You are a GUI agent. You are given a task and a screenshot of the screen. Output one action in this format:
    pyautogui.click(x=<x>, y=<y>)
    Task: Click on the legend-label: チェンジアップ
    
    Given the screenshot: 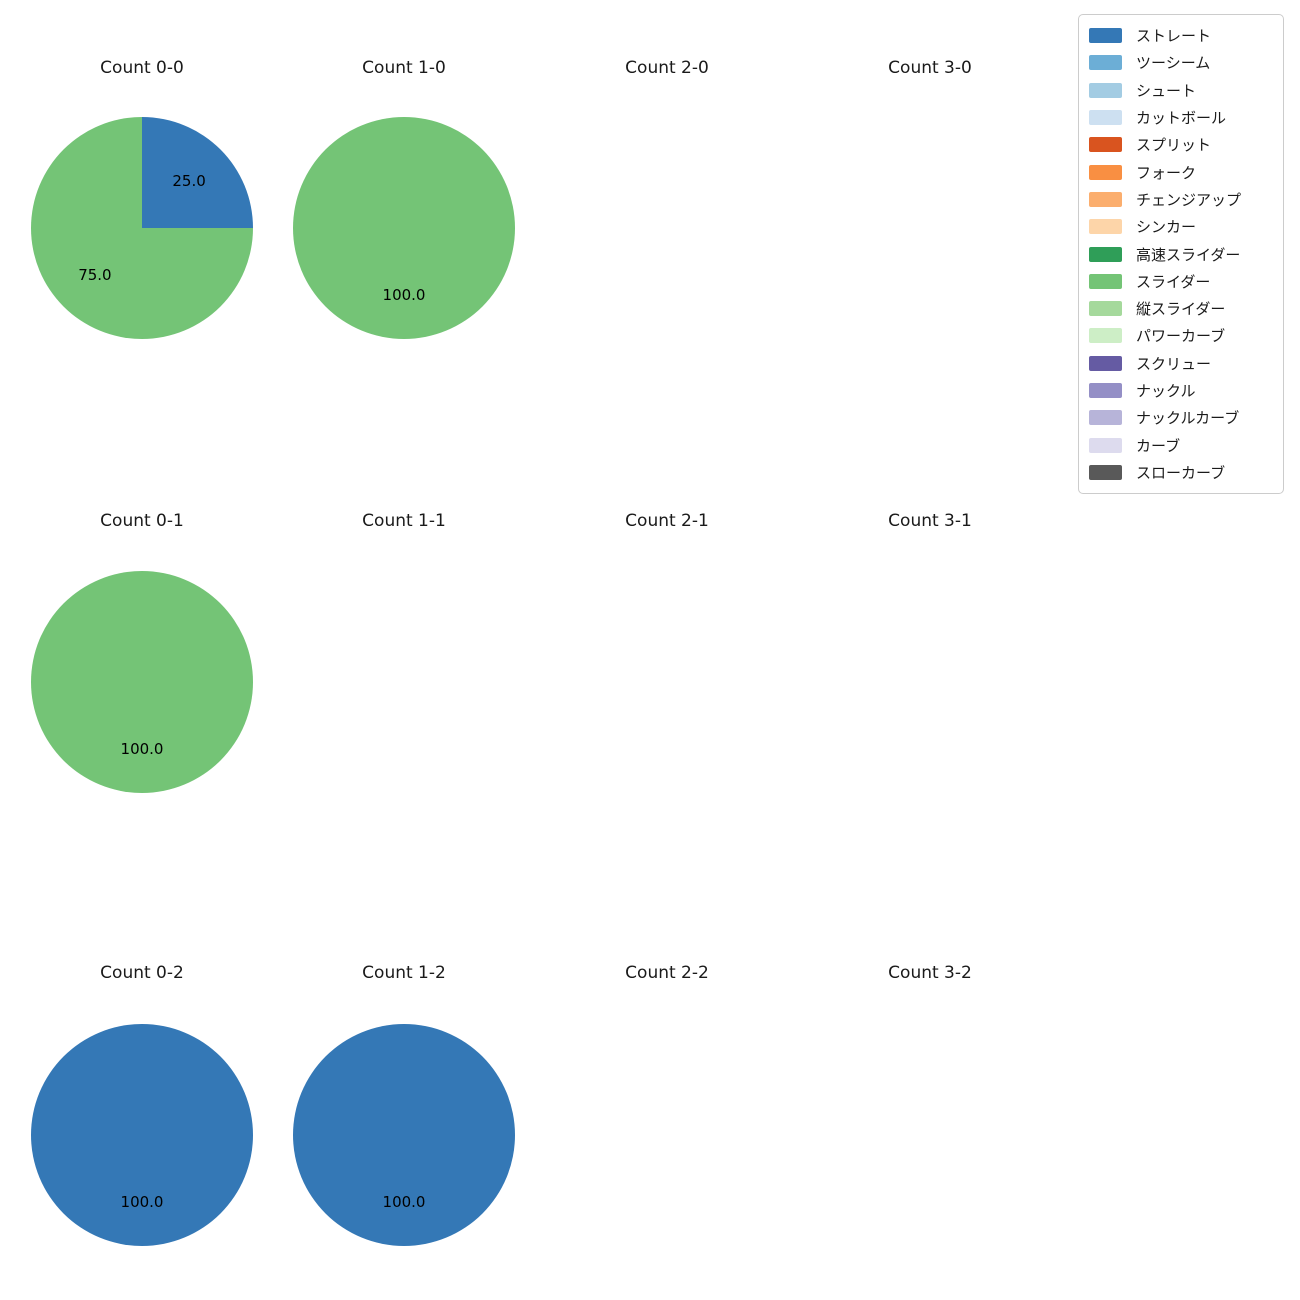 What is the action you would take?
    pyautogui.click(x=1189, y=199)
    